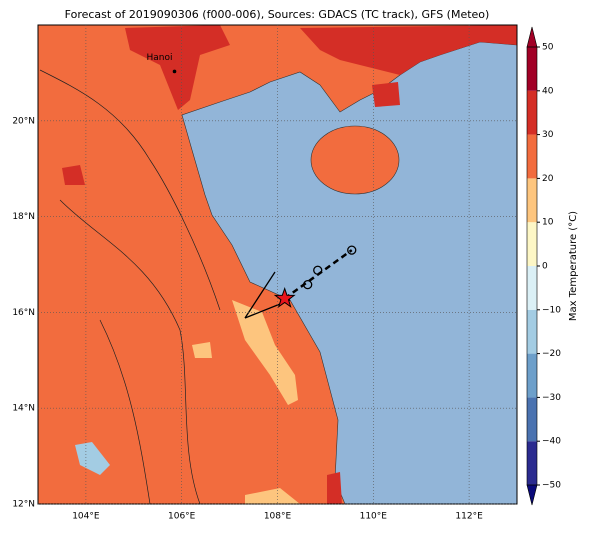  I want to click on colorbar-tick-label: 0, so click(545, 267).